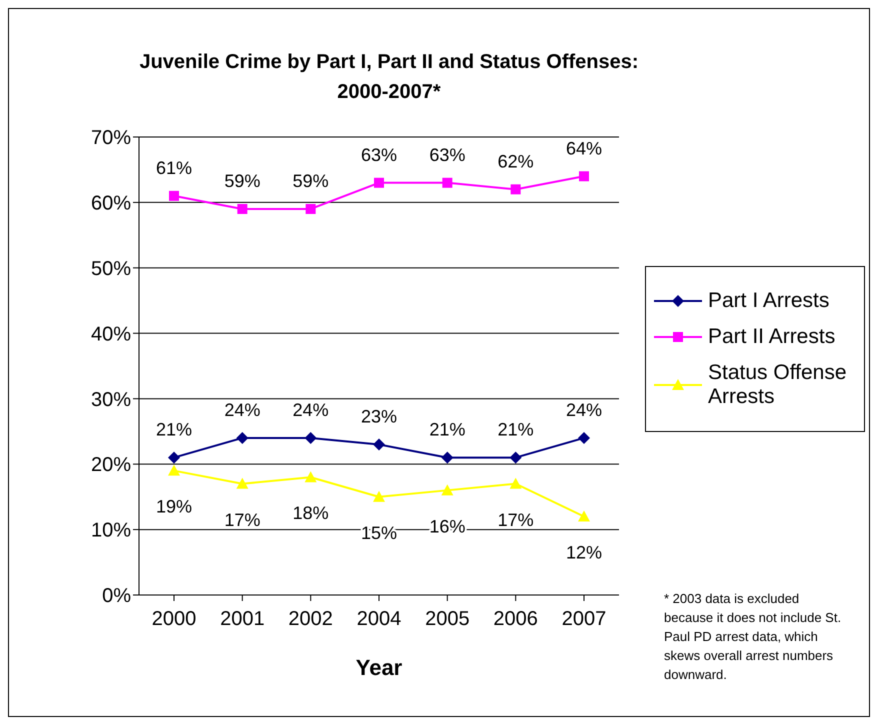  What do you see at coordinates (778, 385) in the screenshot?
I see `legend-label: Status Offense Arrests` at bounding box center [778, 385].